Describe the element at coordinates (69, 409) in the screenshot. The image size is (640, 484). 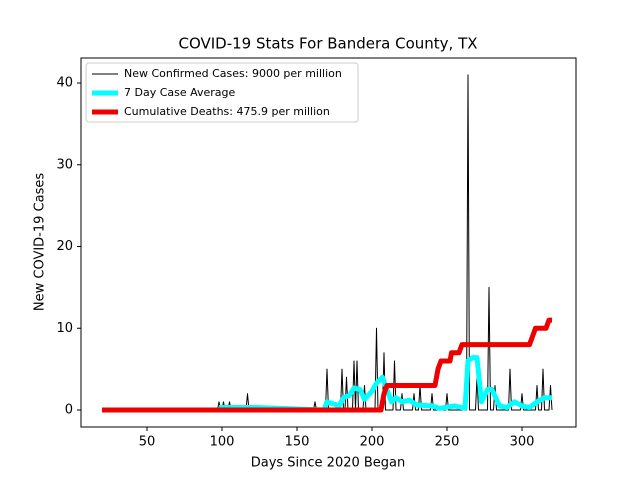
I see `y-tick-label: 0` at that location.